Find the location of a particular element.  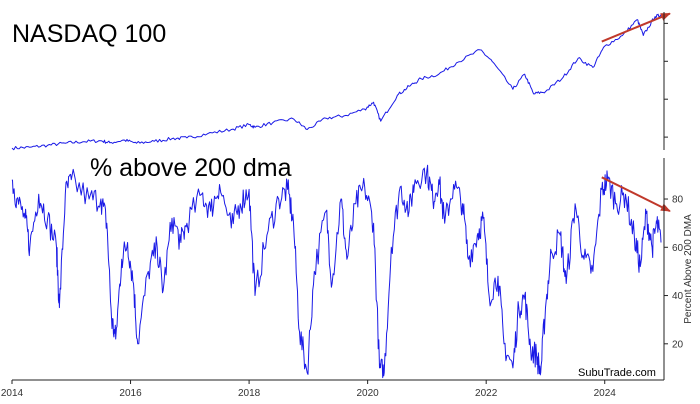

x-tick-label: 2020 is located at coordinates (368, 393).